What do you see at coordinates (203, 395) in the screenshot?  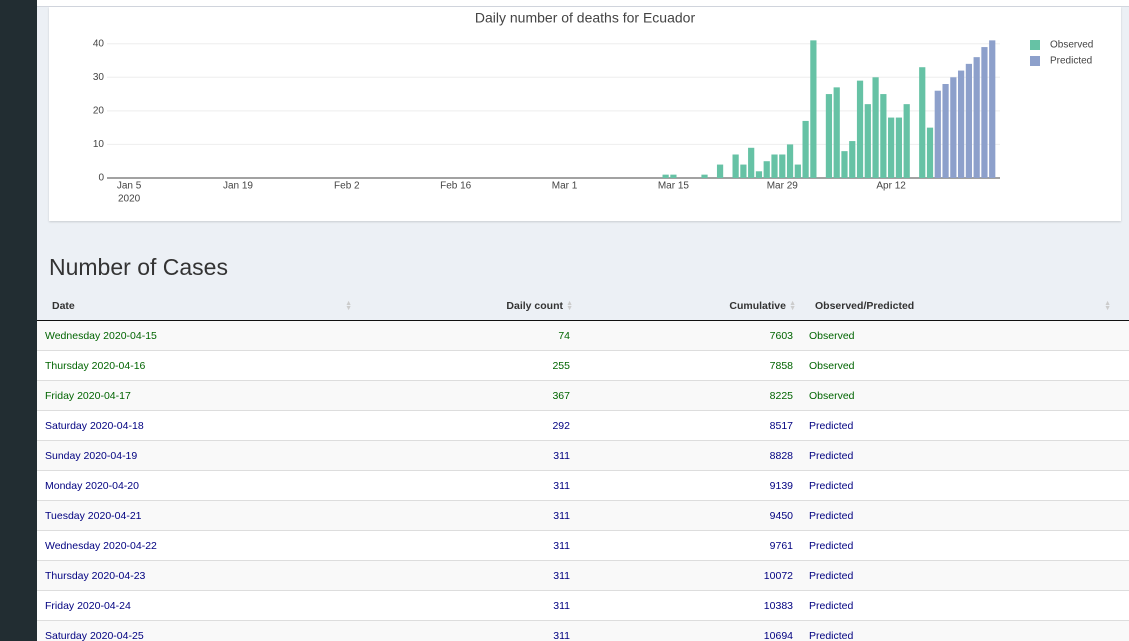 I see `table-cell: Friday 2020-04-17` at bounding box center [203, 395].